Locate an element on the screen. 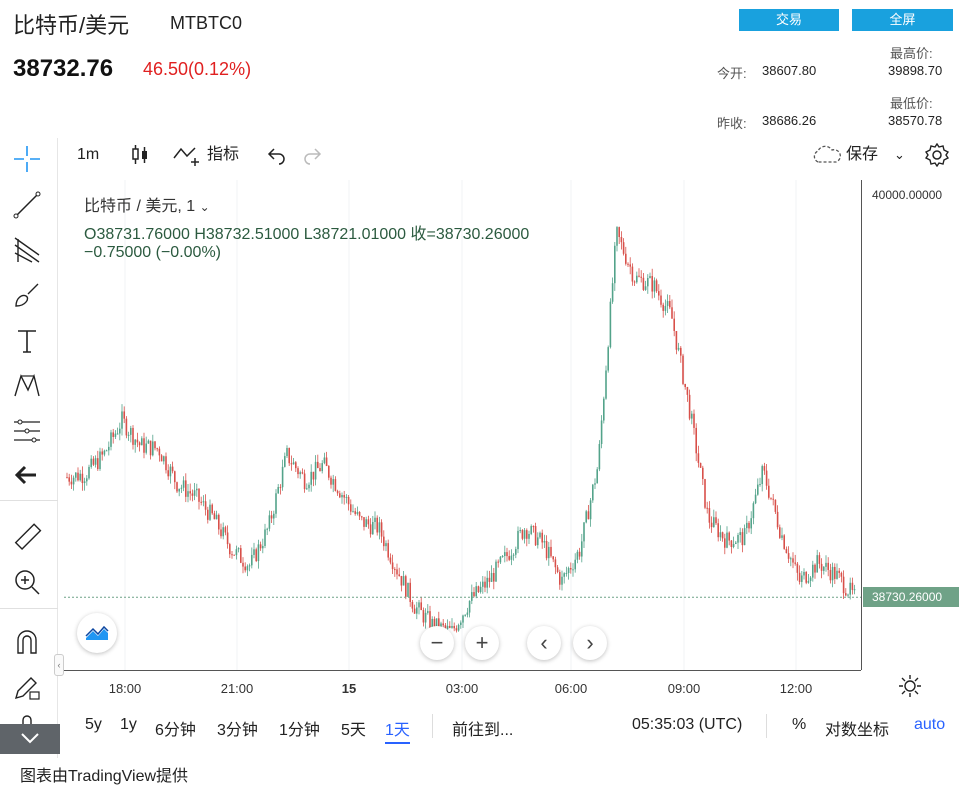  text-icon is located at coordinates (27, 341).